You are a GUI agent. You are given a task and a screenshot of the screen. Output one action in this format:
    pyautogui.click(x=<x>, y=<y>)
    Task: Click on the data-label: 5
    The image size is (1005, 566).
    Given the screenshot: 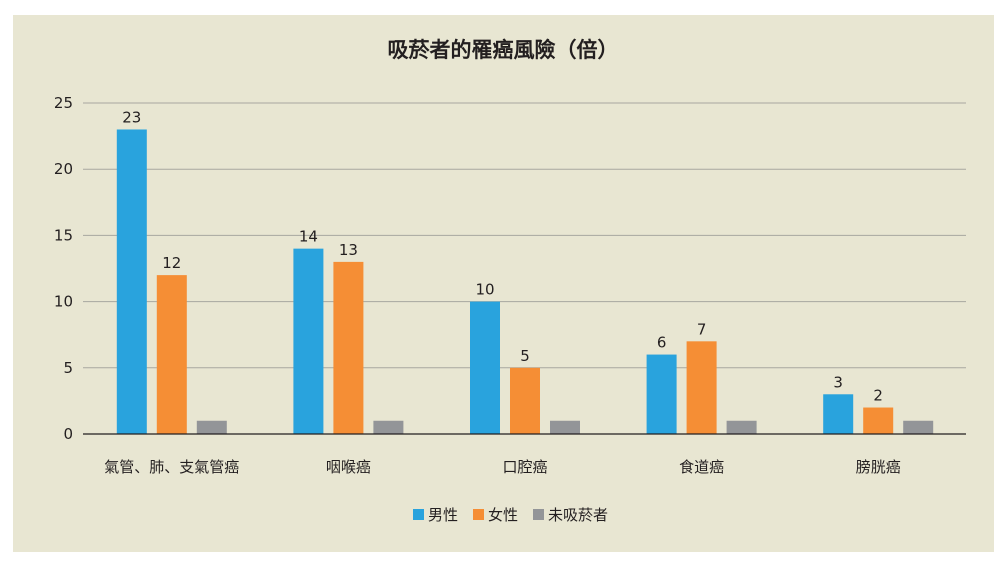 What is the action you would take?
    pyautogui.click(x=525, y=356)
    